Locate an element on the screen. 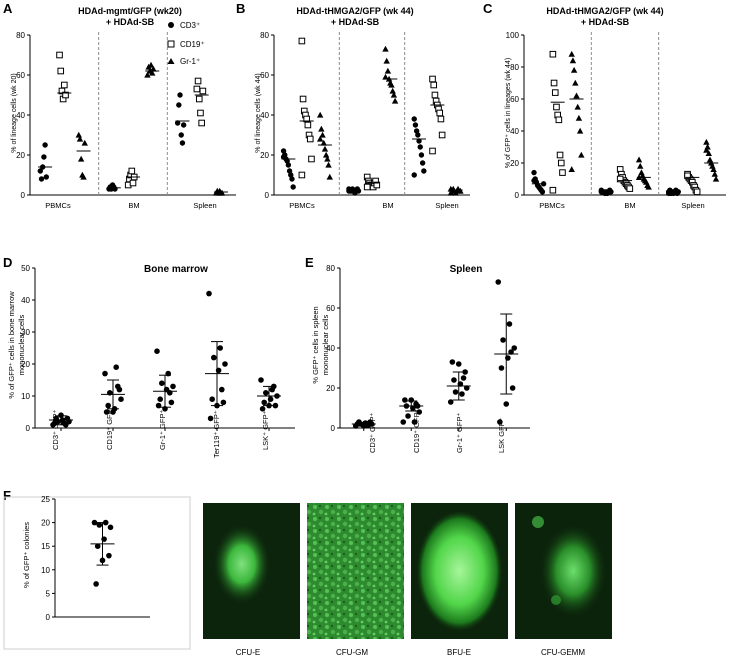 The height and width of the screenshot is (659, 738). legend-cd3-label: CD3⁺ is located at coordinates (190, 25).